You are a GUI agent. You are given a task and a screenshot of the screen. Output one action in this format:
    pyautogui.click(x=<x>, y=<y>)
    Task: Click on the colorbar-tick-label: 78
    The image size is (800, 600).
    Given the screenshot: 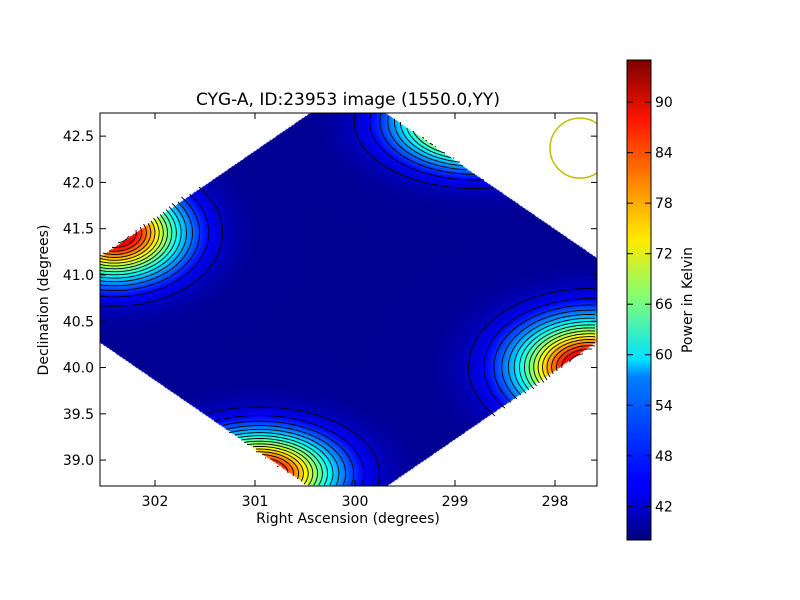 What is the action you would take?
    pyautogui.click(x=664, y=204)
    